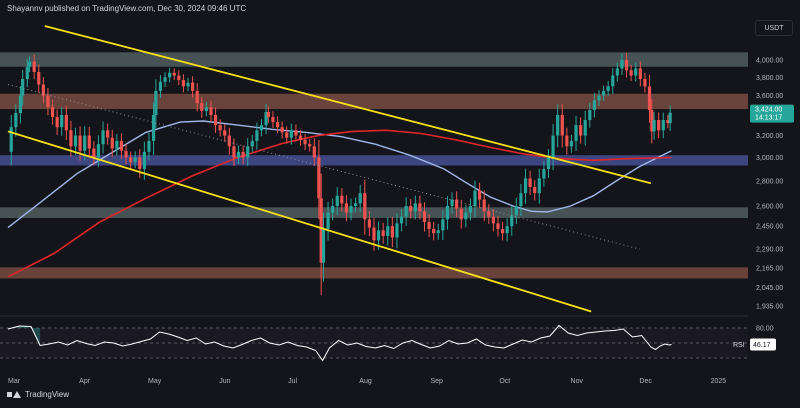 This screenshot has width=800, height=408. What do you see at coordinates (436, 381) in the screenshot?
I see `time-tick-label: Sep` at bounding box center [436, 381].